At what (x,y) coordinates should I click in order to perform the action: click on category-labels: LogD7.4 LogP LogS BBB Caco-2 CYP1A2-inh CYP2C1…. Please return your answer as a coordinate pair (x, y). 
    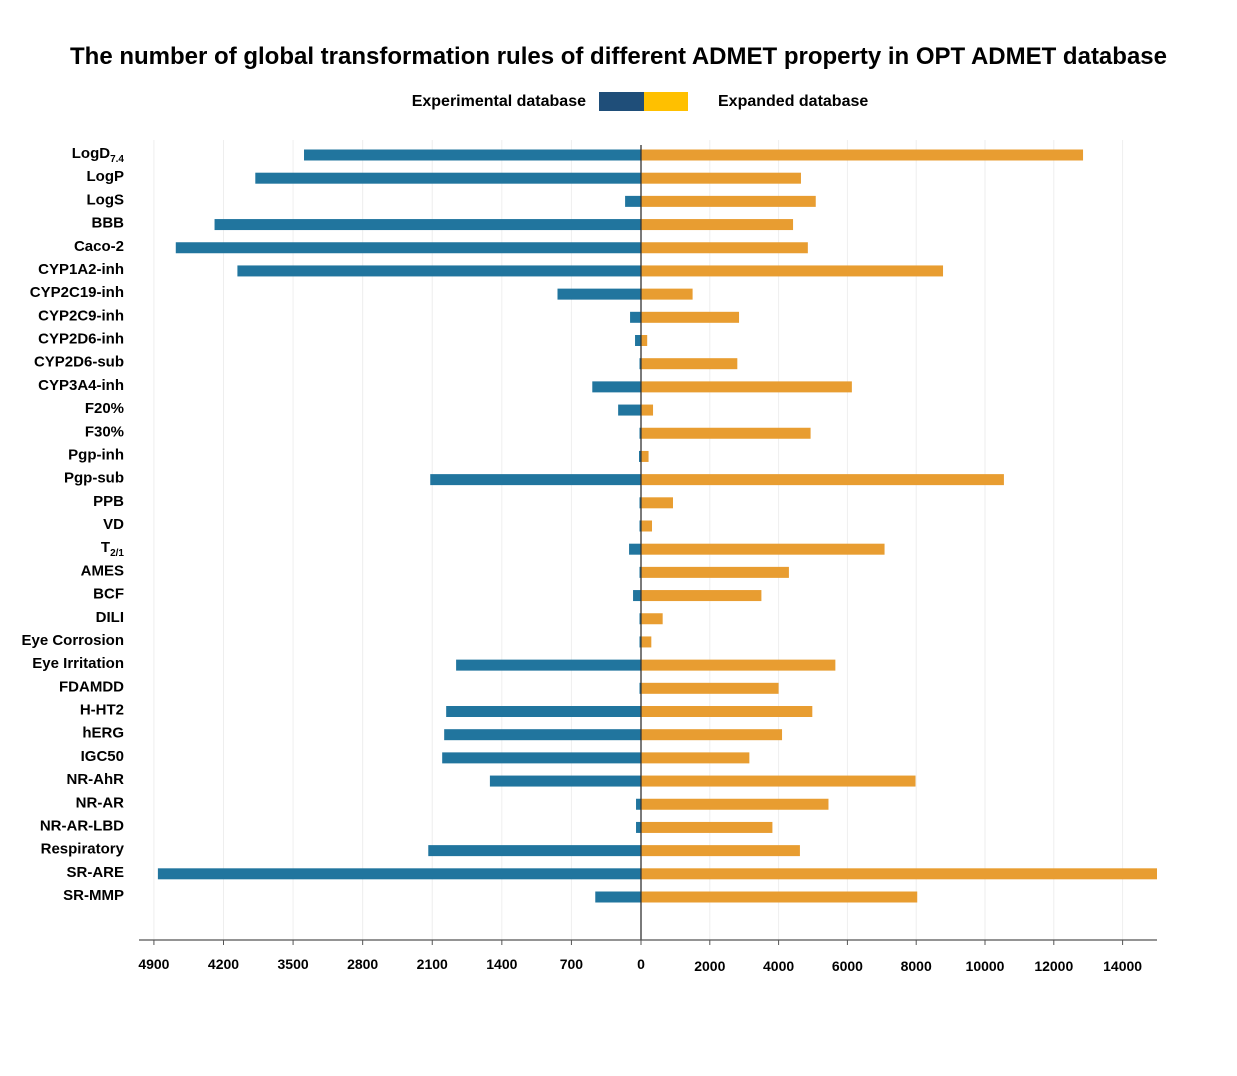
    Looking at the image, I should click on (72, 524).